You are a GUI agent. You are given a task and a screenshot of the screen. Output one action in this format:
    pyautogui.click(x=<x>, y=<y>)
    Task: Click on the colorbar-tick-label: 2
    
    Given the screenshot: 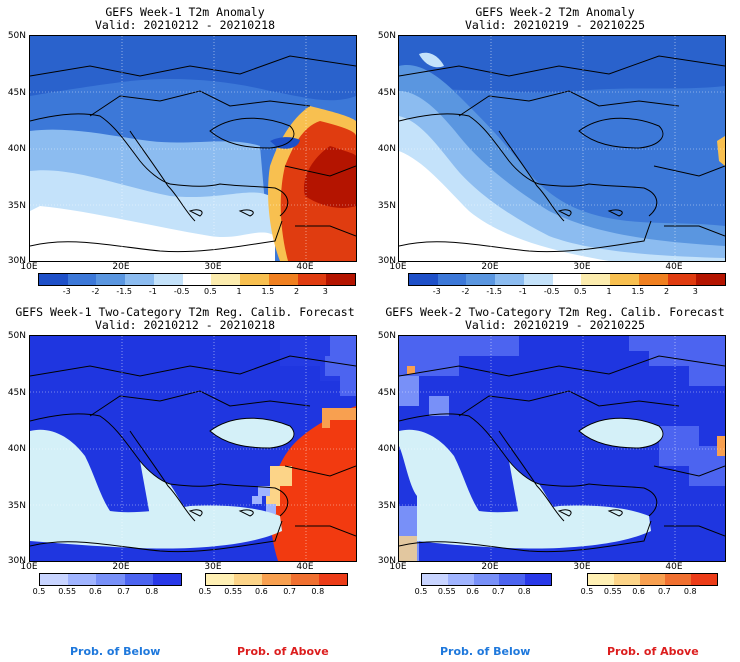 What is the action you would take?
    pyautogui.click(x=296, y=291)
    